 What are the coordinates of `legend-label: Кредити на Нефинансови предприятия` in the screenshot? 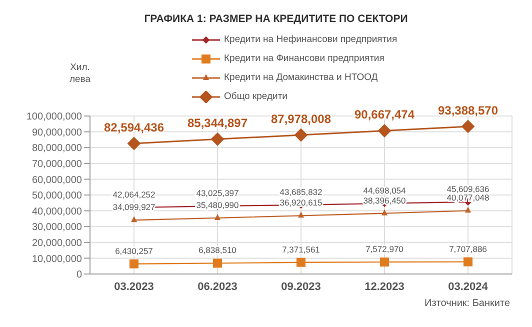 It's located at (310, 40).